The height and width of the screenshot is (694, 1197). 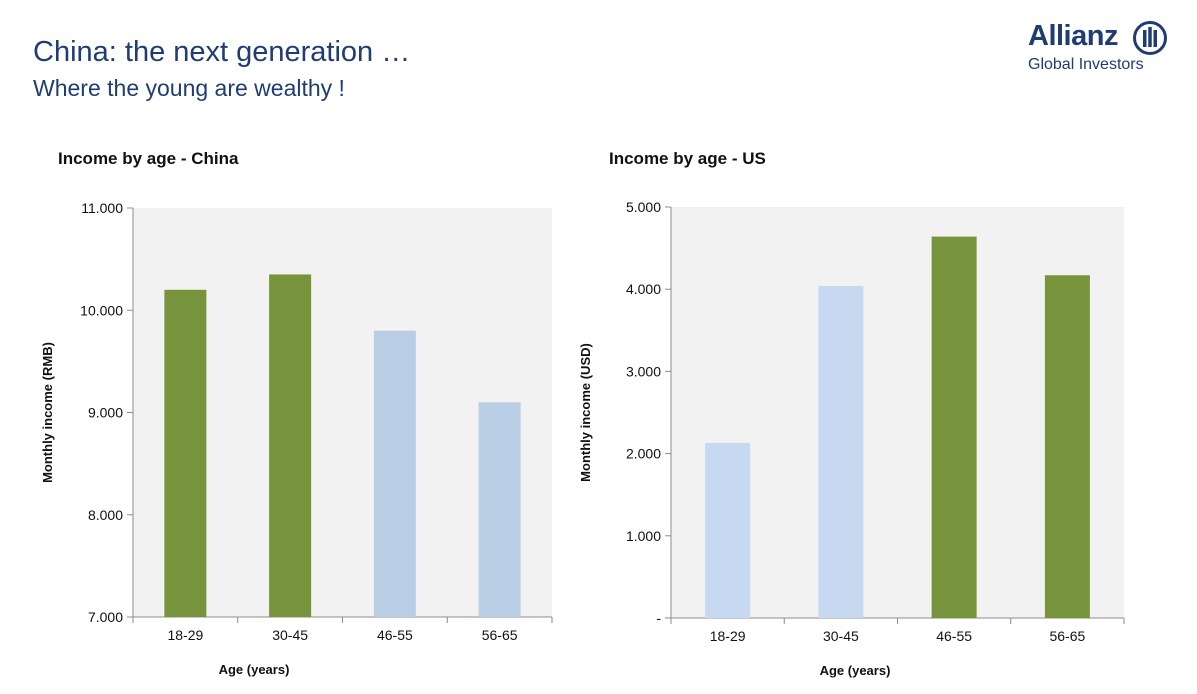 I want to click on allianz-eagle-icon, so click(x=1150, y=38).